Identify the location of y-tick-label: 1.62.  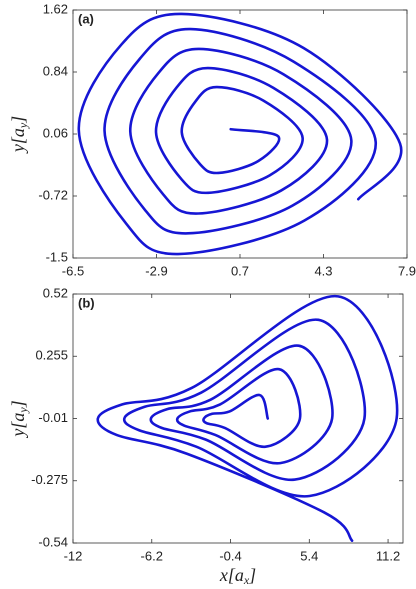
(55, 8).